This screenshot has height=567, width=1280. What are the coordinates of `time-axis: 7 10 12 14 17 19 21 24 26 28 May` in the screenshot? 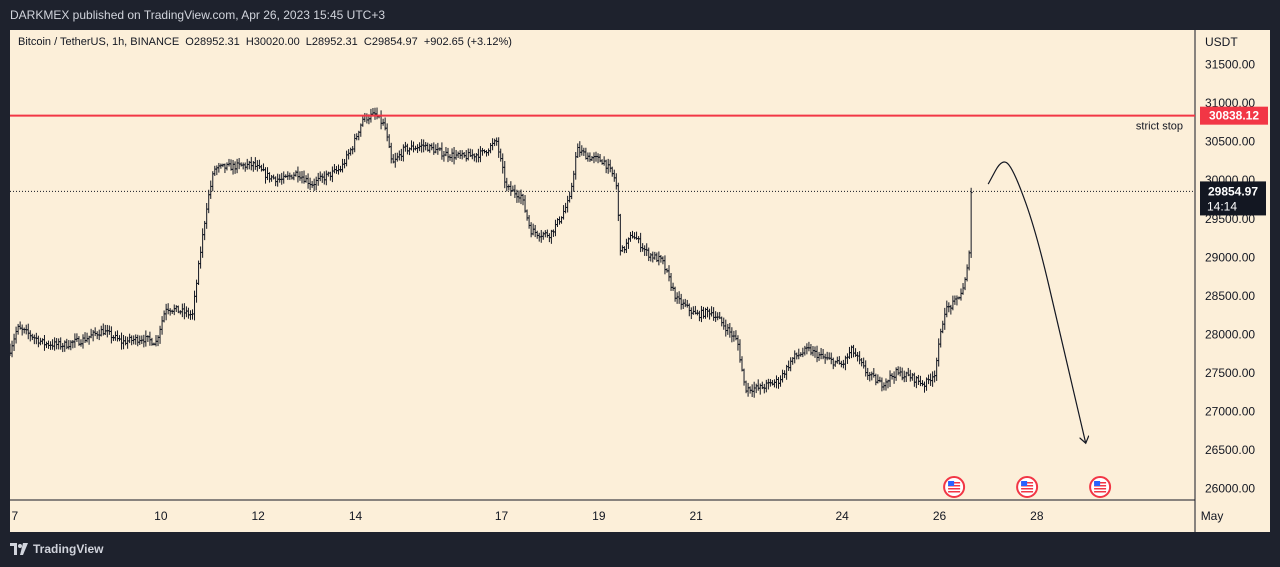 It's located at (618, 516).